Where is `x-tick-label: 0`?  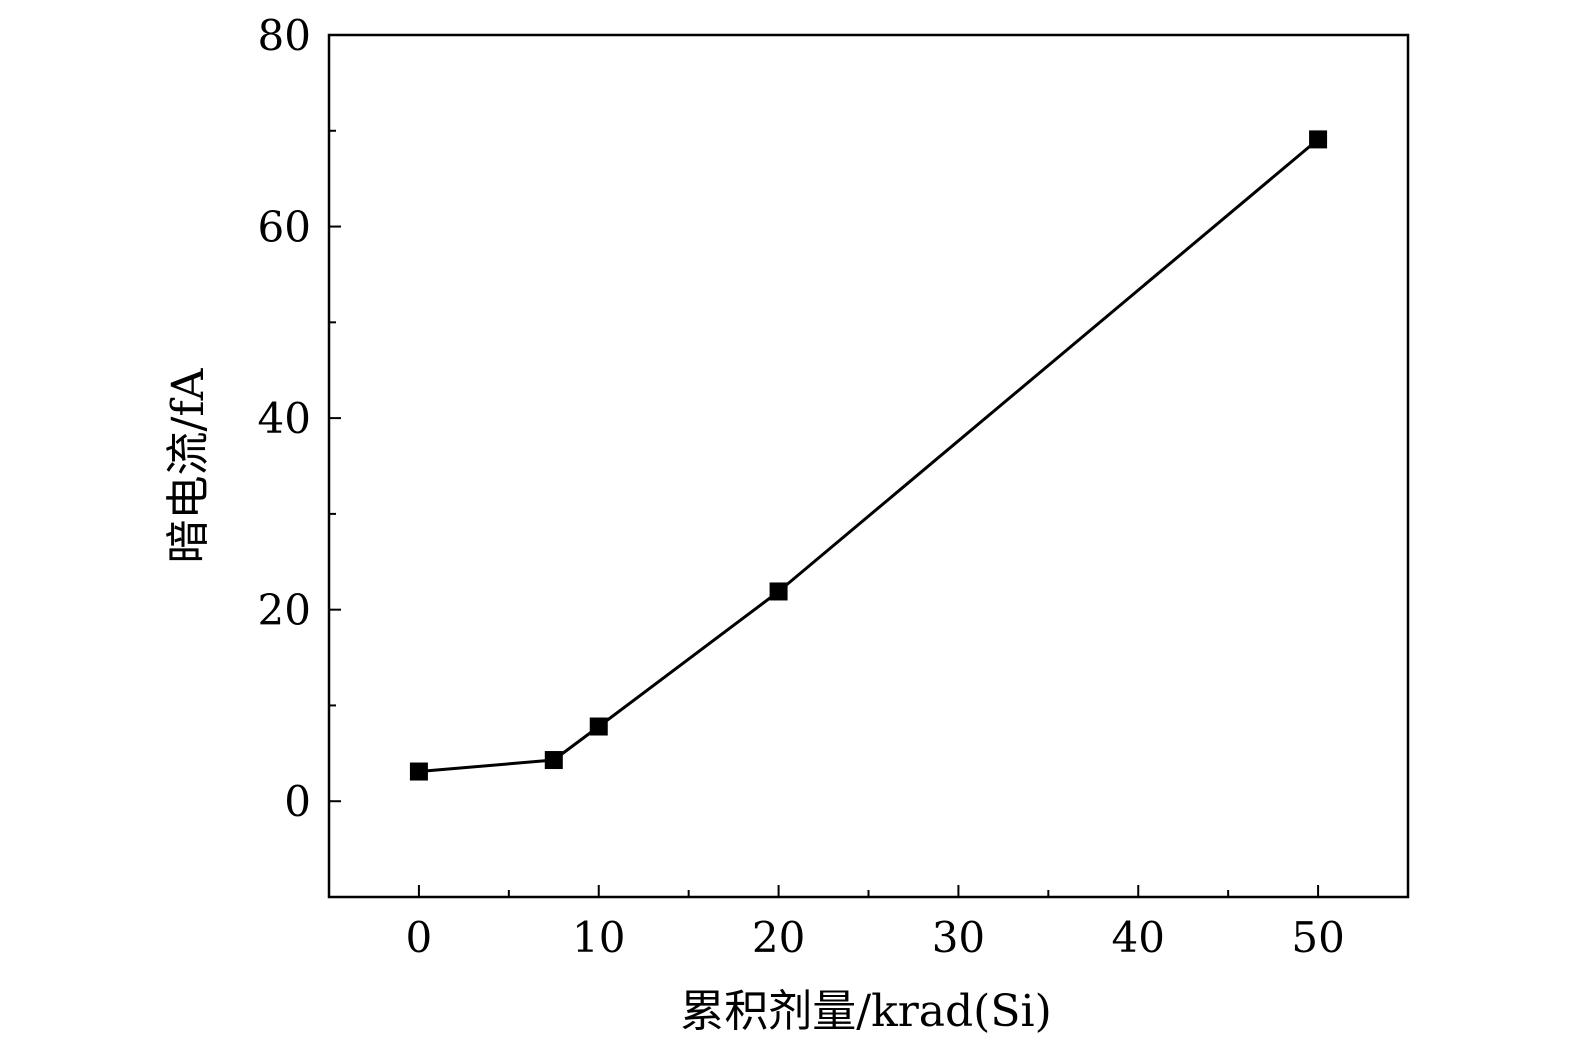 x-tick-label: 0 is located at coordinates (419, 937).